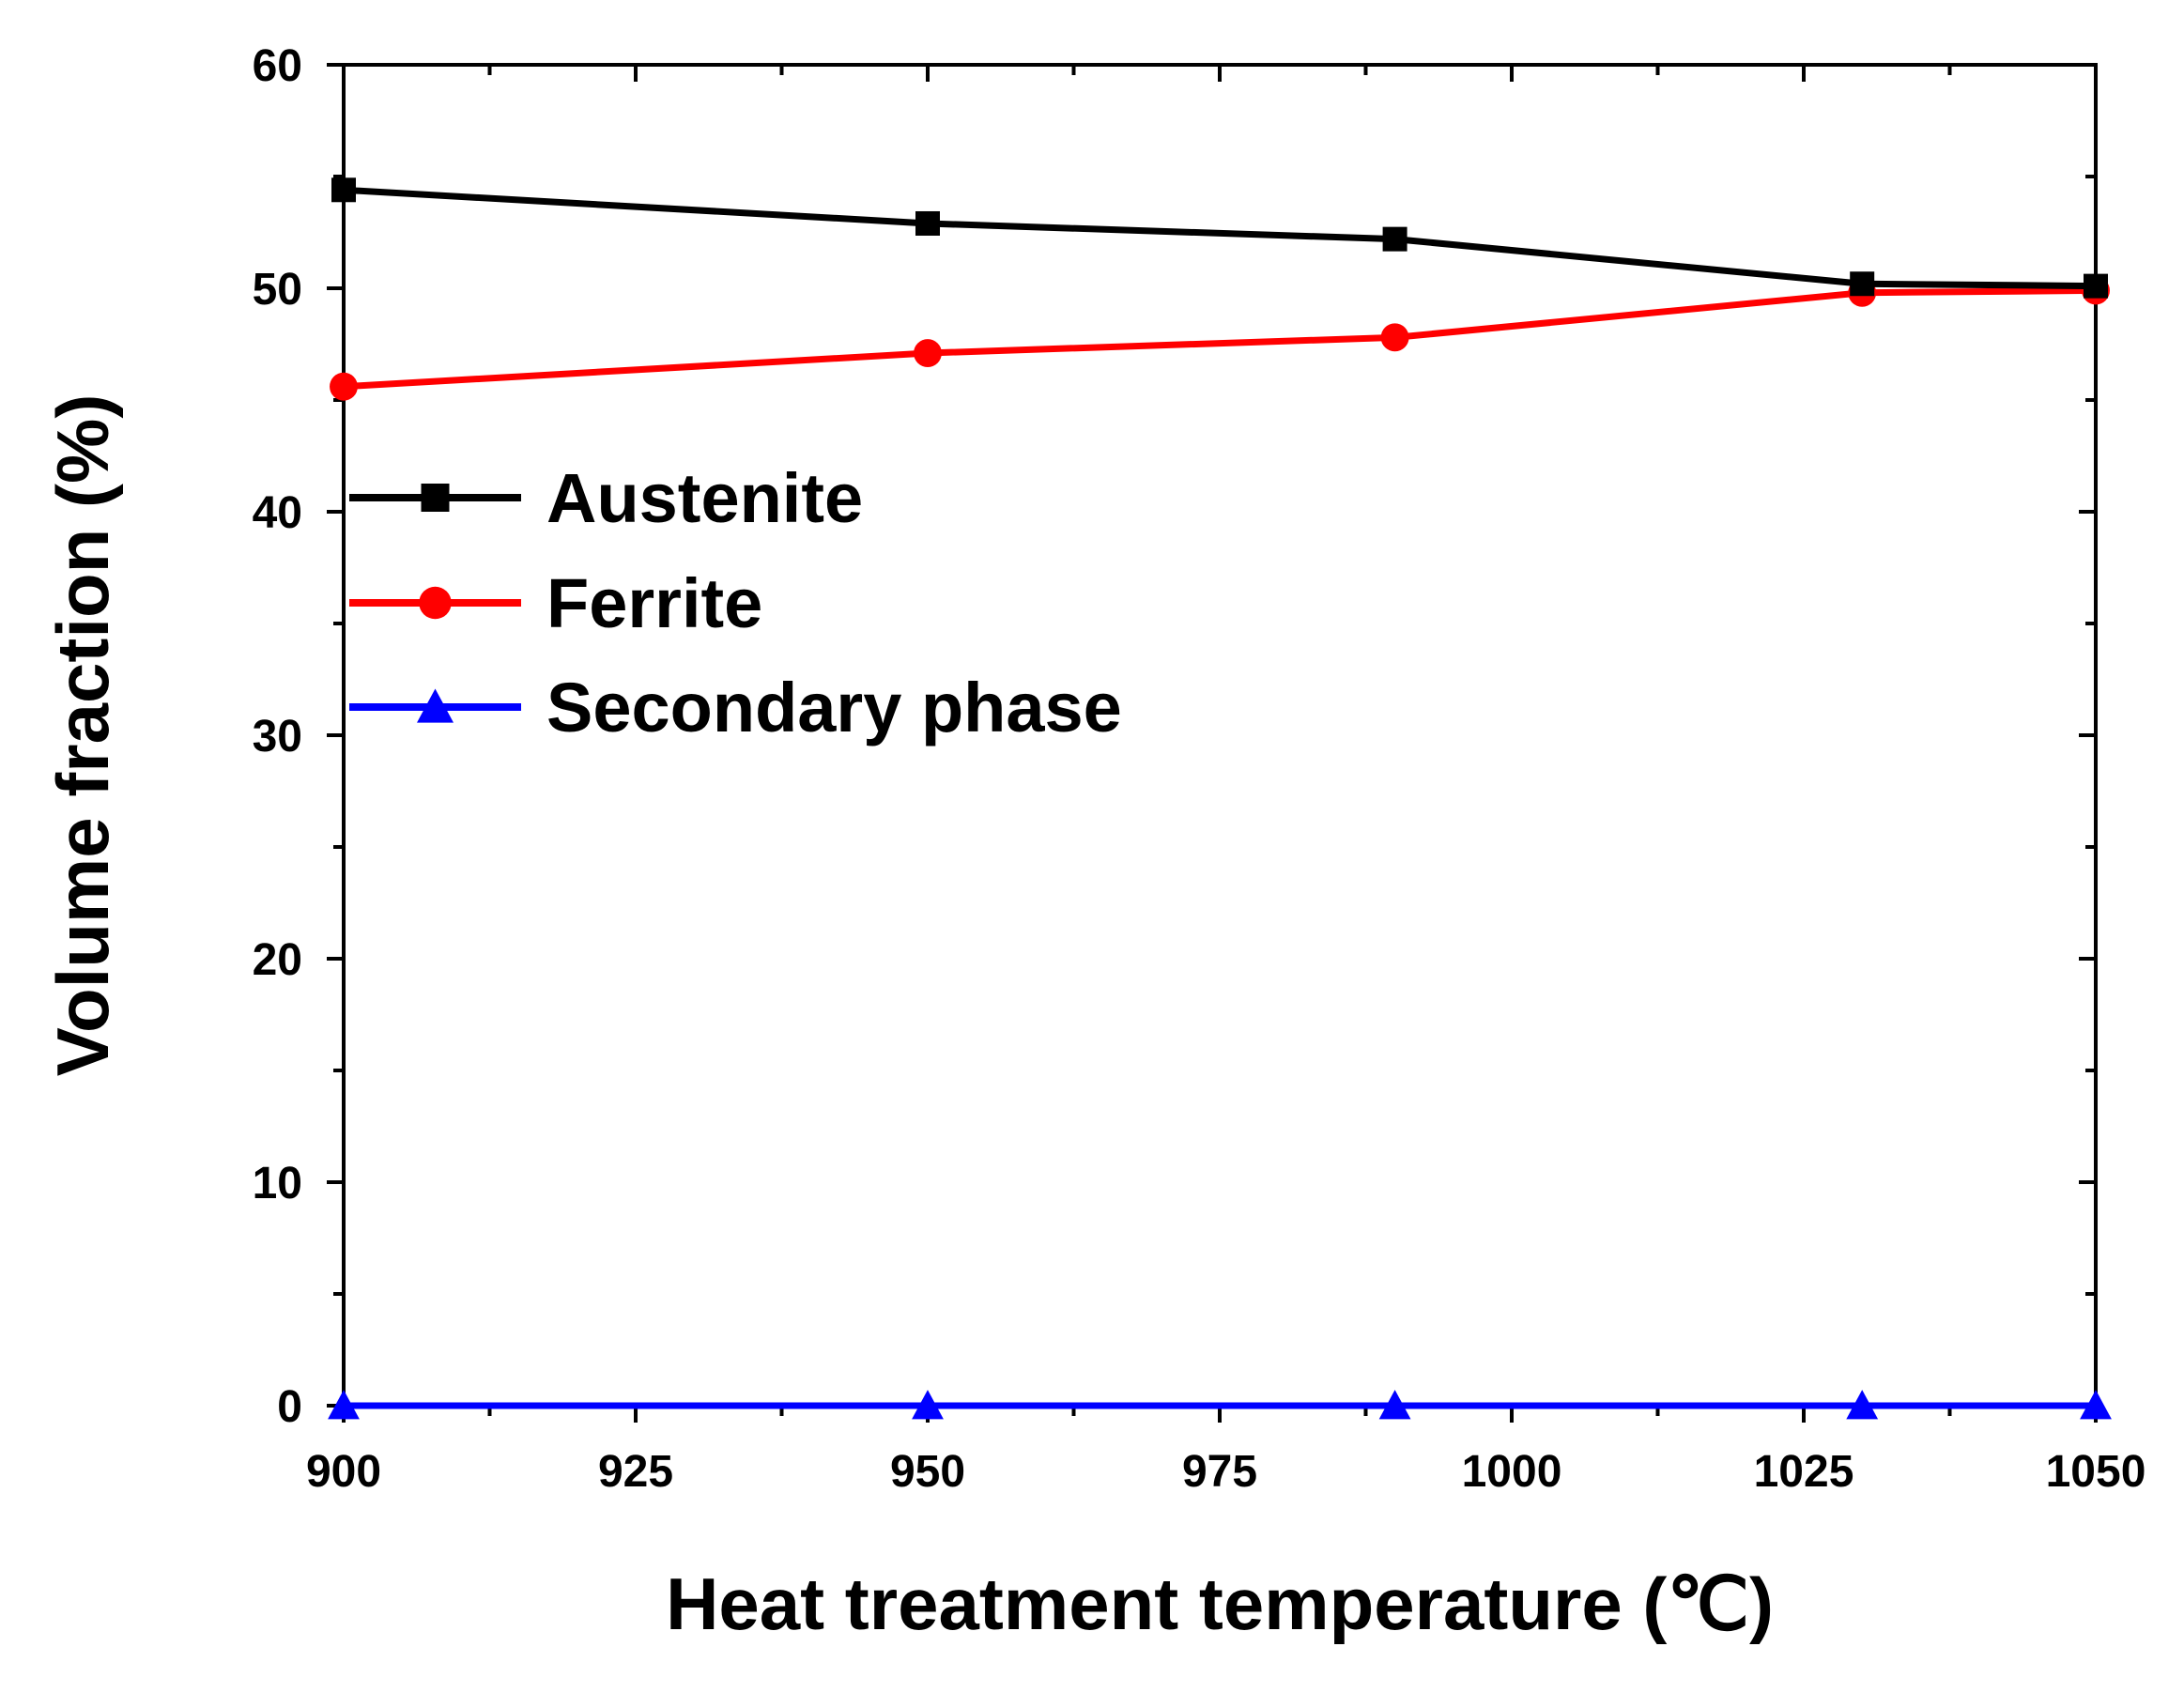 This screenshot has height=1693, width=2184. What do you see at coordinates (289, 1407) in the screenshot?
I see `y-tick-label: 0` at bounding box center [289, 1407].